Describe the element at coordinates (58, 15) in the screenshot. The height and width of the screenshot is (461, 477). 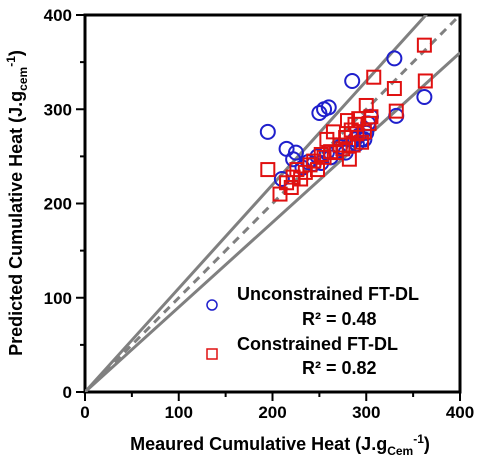
I see `y-tick-label: 400` at that location.